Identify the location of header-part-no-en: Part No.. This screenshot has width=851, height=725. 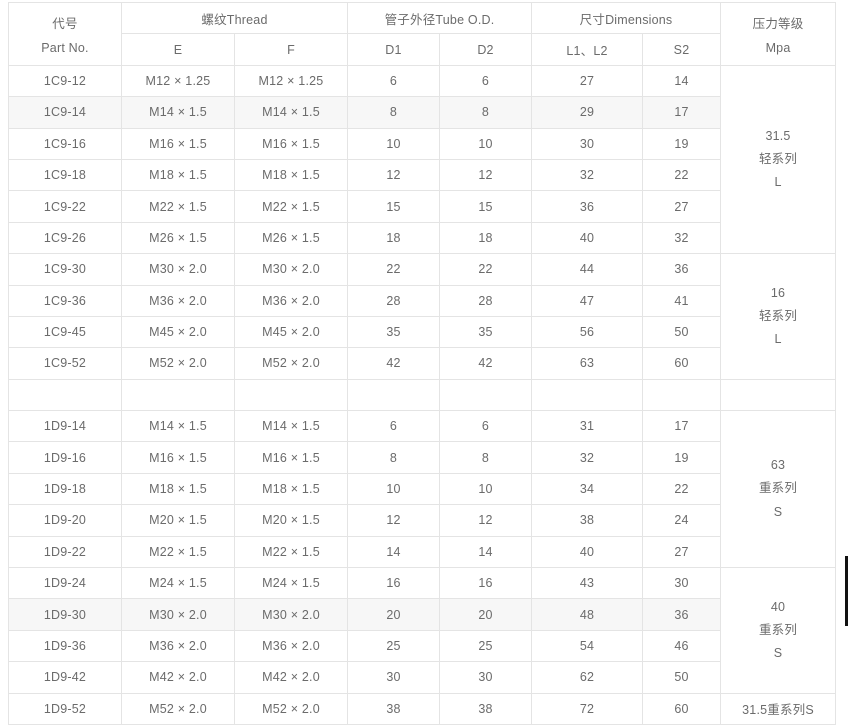
(65, 47).